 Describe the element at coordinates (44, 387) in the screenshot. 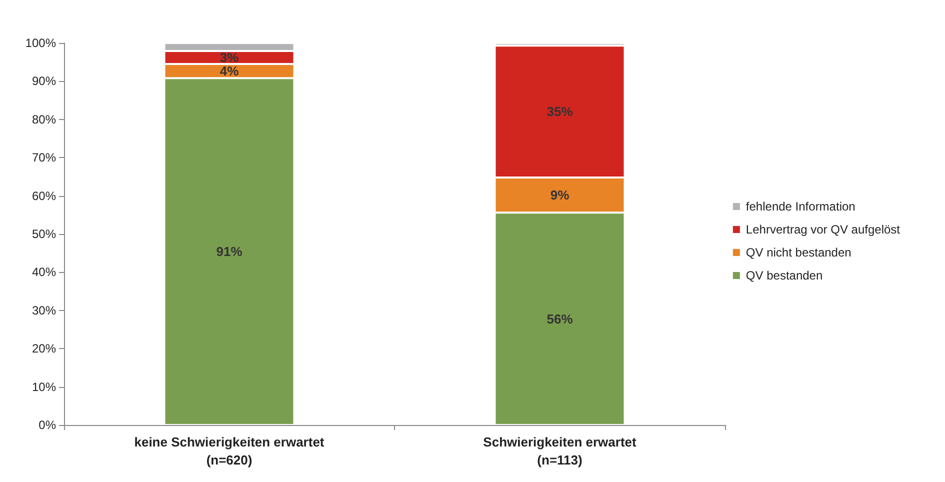

I see `y-tick-label: 10%` at that location.